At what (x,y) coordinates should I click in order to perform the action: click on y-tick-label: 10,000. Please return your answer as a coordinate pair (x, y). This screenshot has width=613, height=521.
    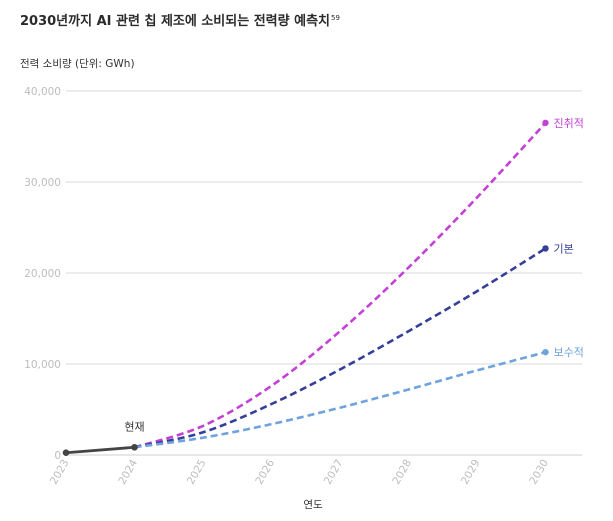
    Looking at the image, I should click on (42, 365).